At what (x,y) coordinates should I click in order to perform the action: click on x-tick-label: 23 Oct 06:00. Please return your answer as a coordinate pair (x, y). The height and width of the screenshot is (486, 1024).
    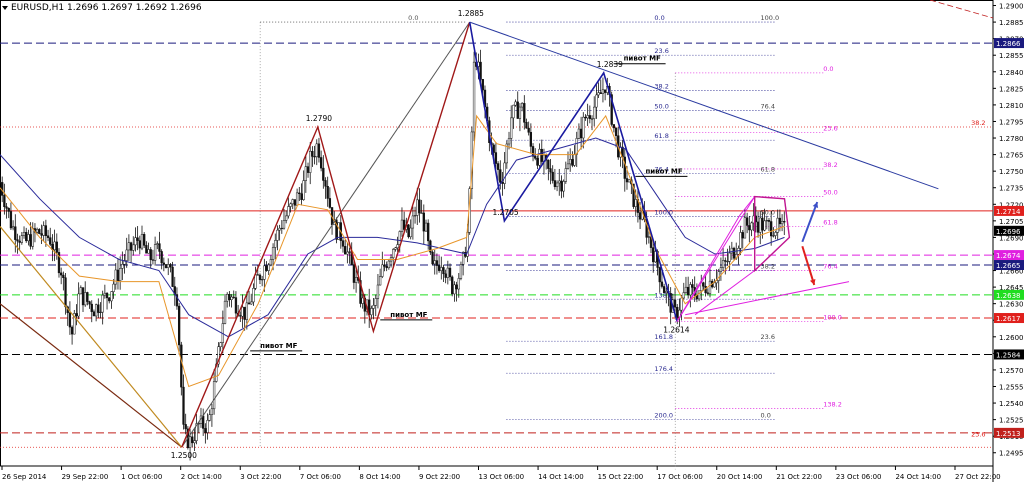
    Looking at the image, I should click on (859, 477).